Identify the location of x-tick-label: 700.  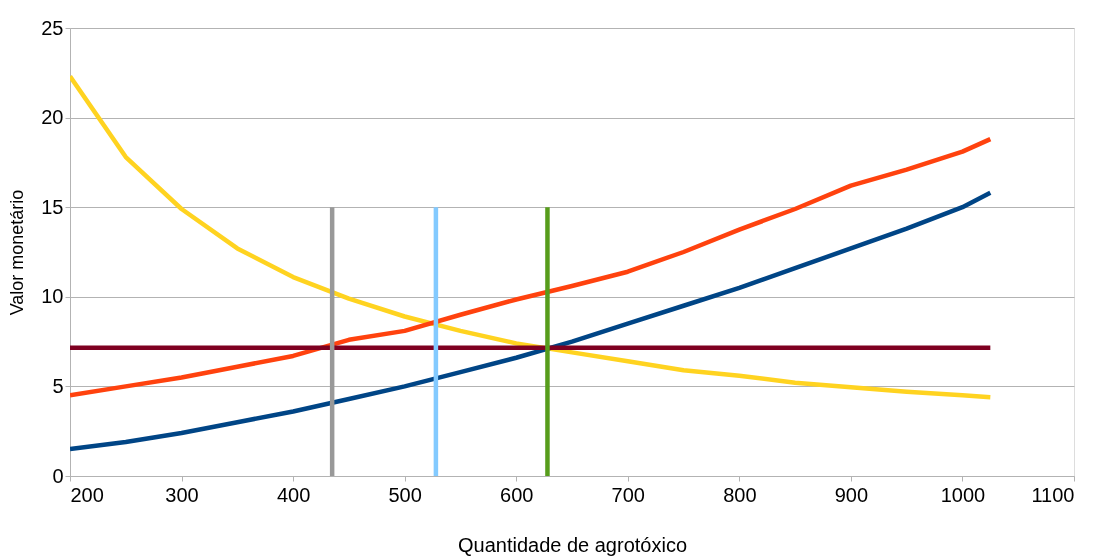
(628, 494).